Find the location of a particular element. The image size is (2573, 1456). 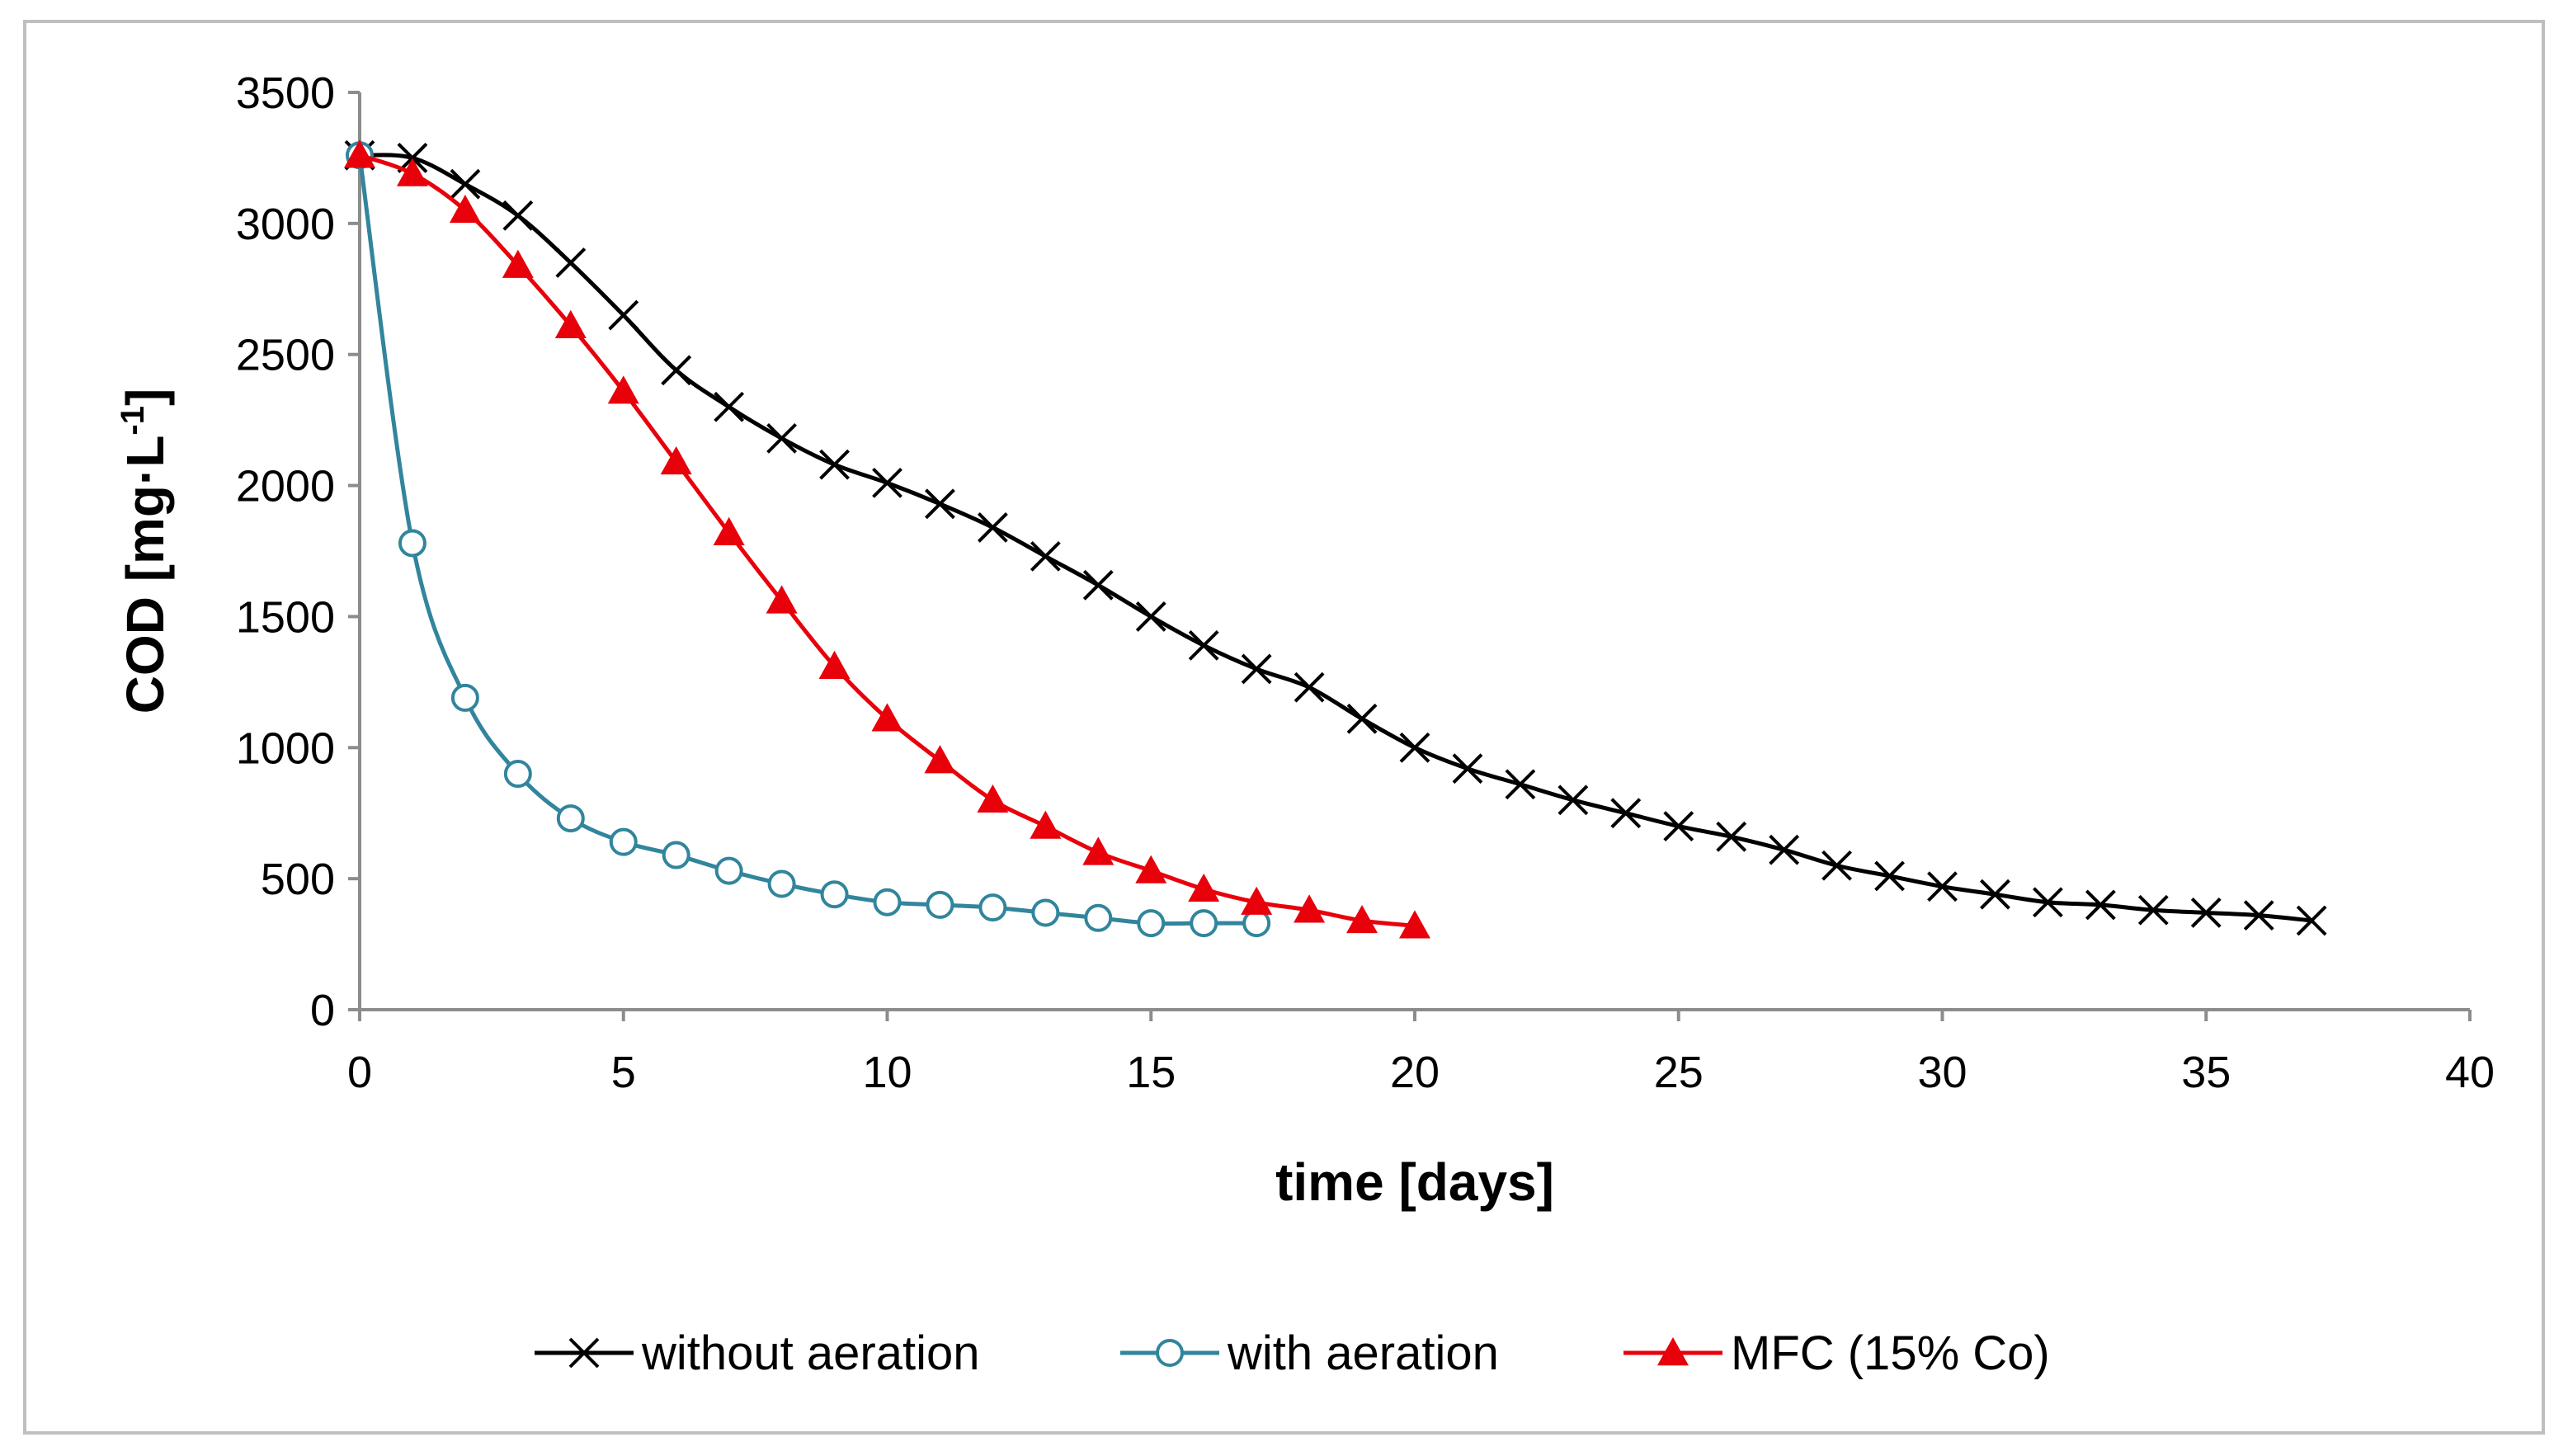

legend-item-without-aeration: without aeration is located at coordinates (757, 1353).